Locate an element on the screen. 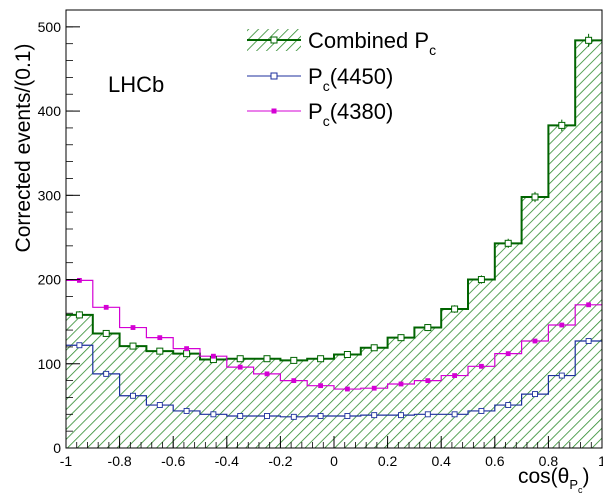 The image size is (603, 500). x-tick-label: -0.4 is located at coordinates (227, 461).